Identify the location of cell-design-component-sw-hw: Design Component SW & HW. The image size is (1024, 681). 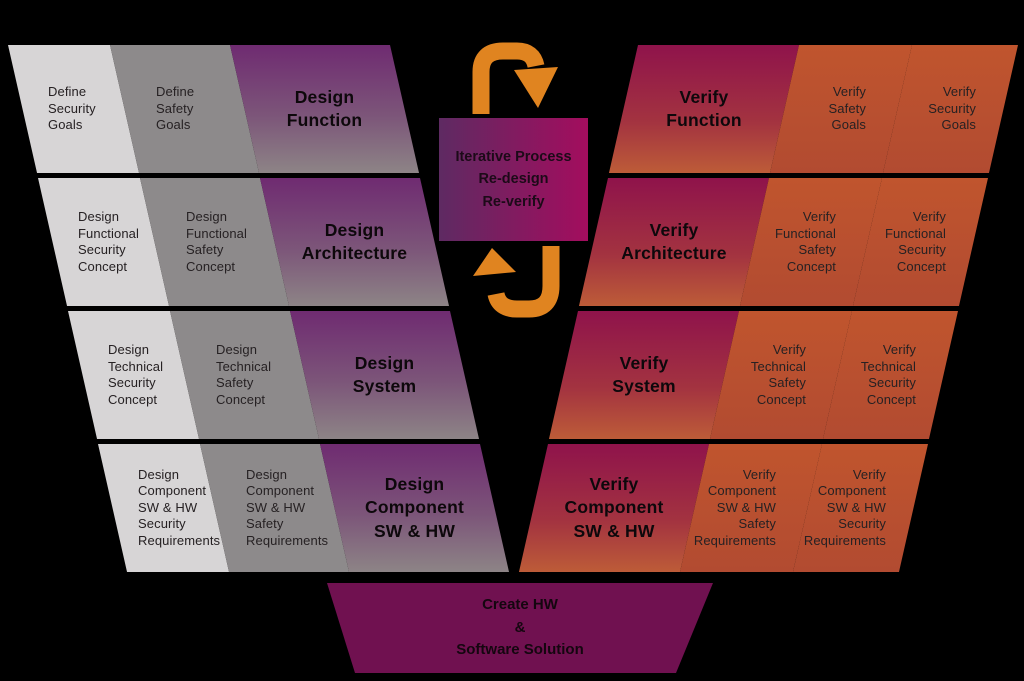
(415, 508).